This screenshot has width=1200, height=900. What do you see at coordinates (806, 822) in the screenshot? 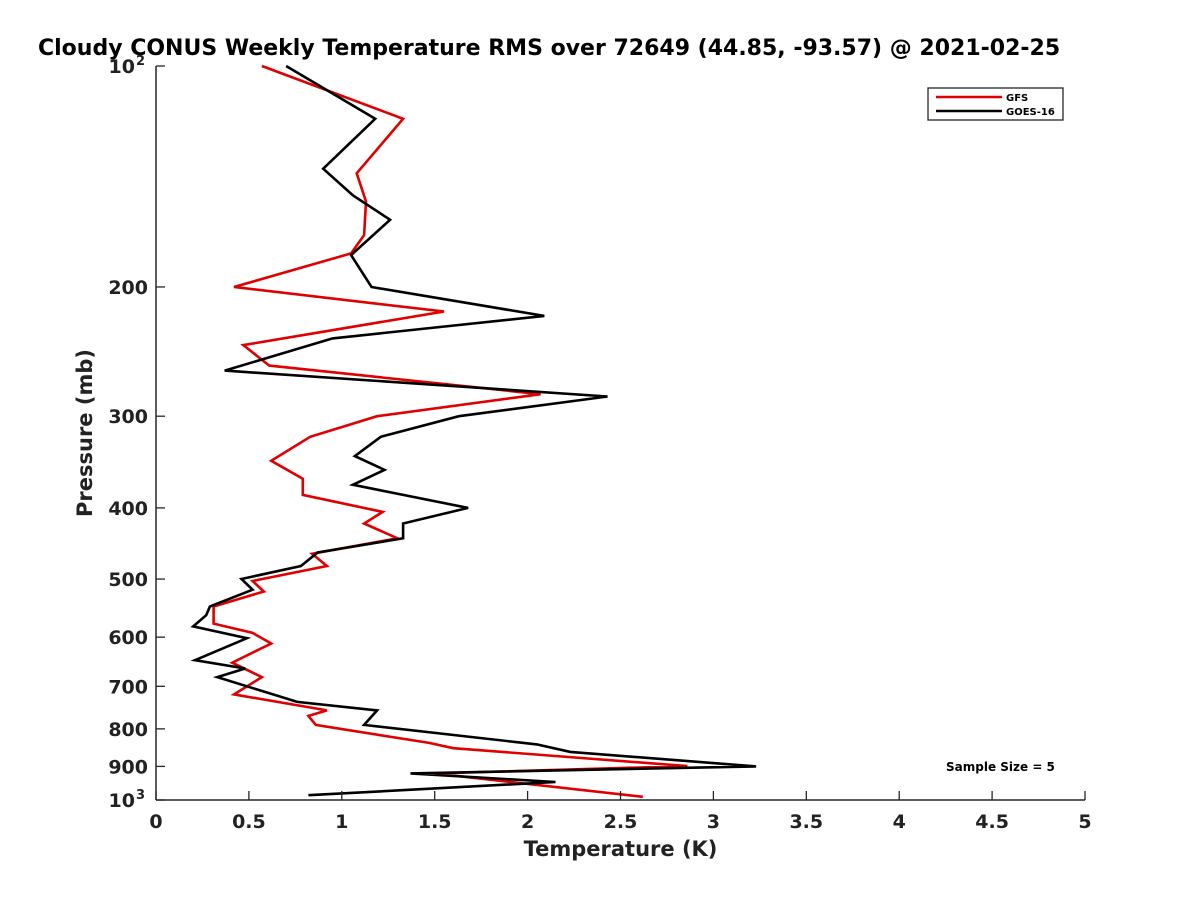
I see `x-tick-label: 3.5` at bounding box center [806, 822].